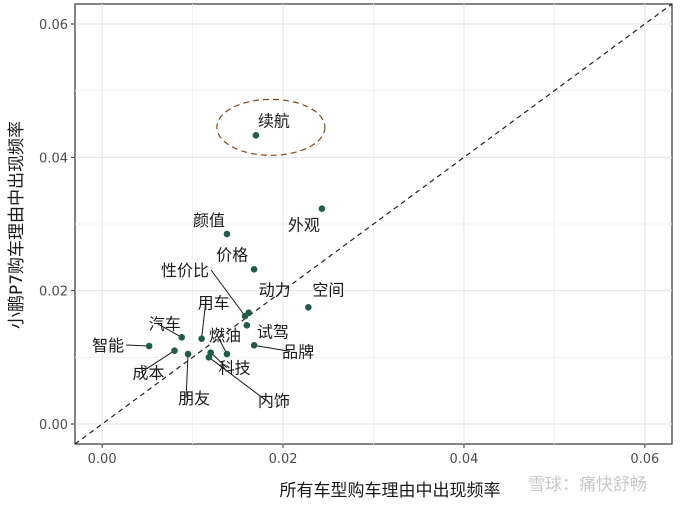  What do you see at coordinates (102, 459) in the screenshot?
I see `x-tick-label: 0.00` at bounding box center [102, 459].